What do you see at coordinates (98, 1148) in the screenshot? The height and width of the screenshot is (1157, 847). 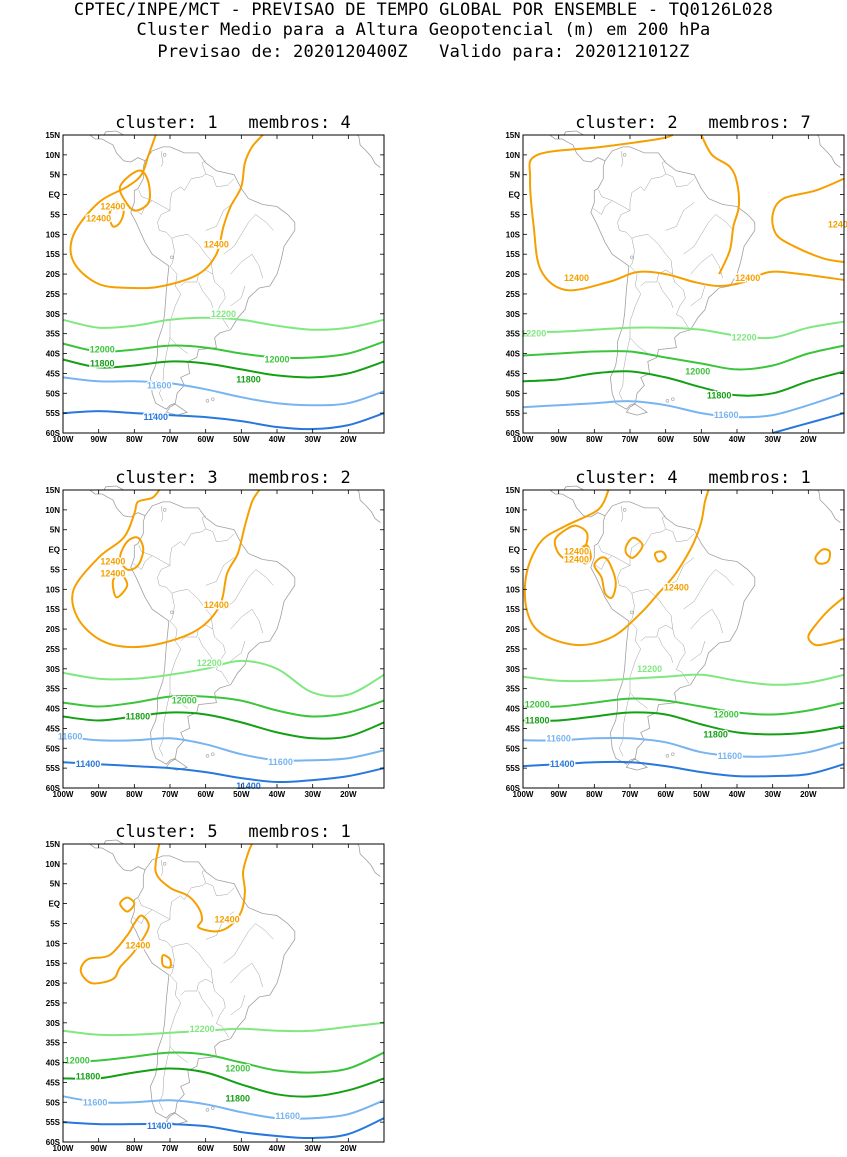 I see `x-tick-label: 90W` at bounding box center [98, 1148].